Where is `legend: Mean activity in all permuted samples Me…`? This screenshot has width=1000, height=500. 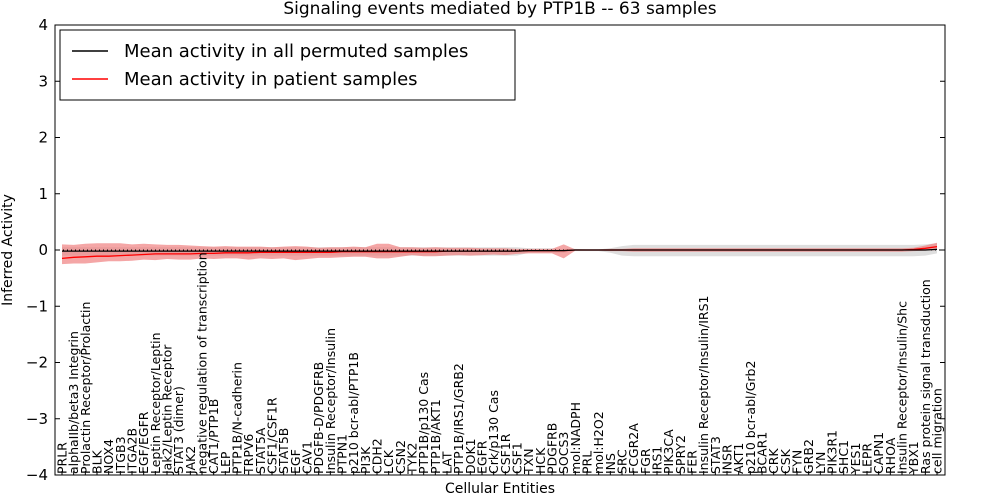 legend: Mean activity in all permuted samples Me… is located at coordinates (287, 65).